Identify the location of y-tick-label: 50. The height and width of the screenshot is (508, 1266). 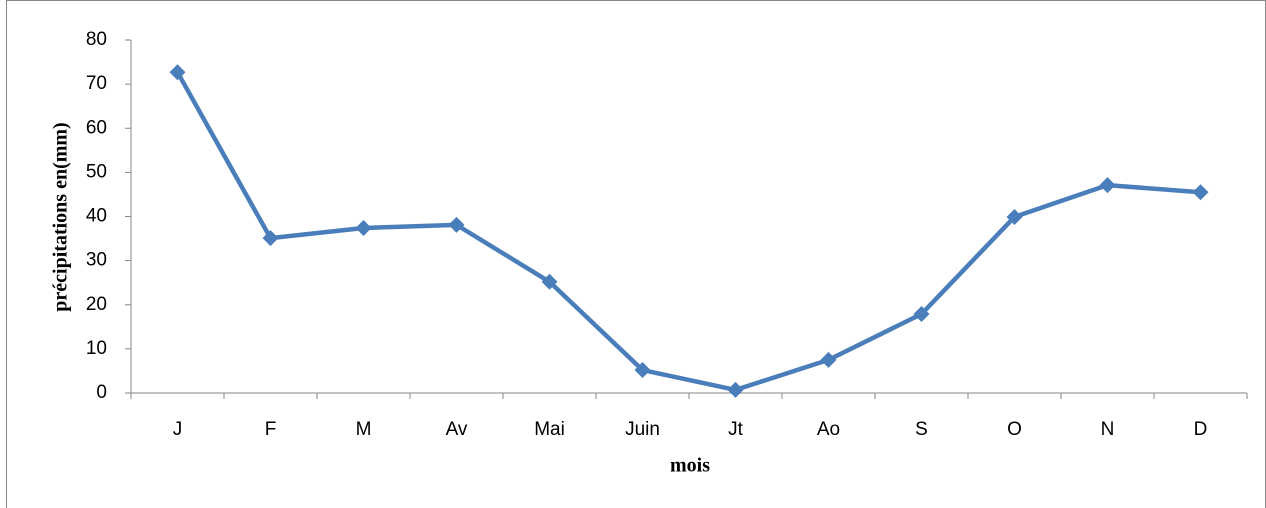
(96, 171).